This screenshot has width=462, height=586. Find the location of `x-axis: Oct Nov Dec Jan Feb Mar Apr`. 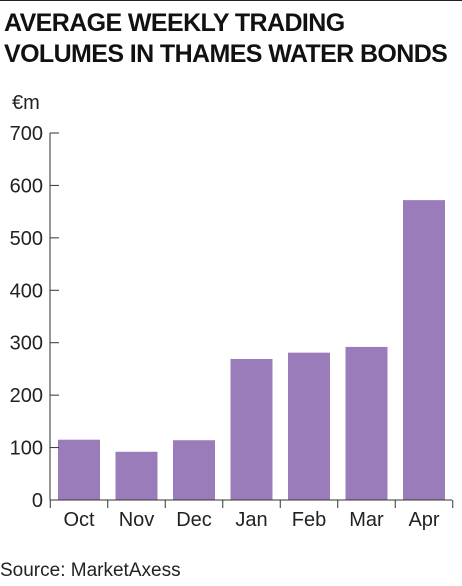

x-axis: Oct Nov Dec Jan Feb Mar Apr is located at coordinates (251, 515).